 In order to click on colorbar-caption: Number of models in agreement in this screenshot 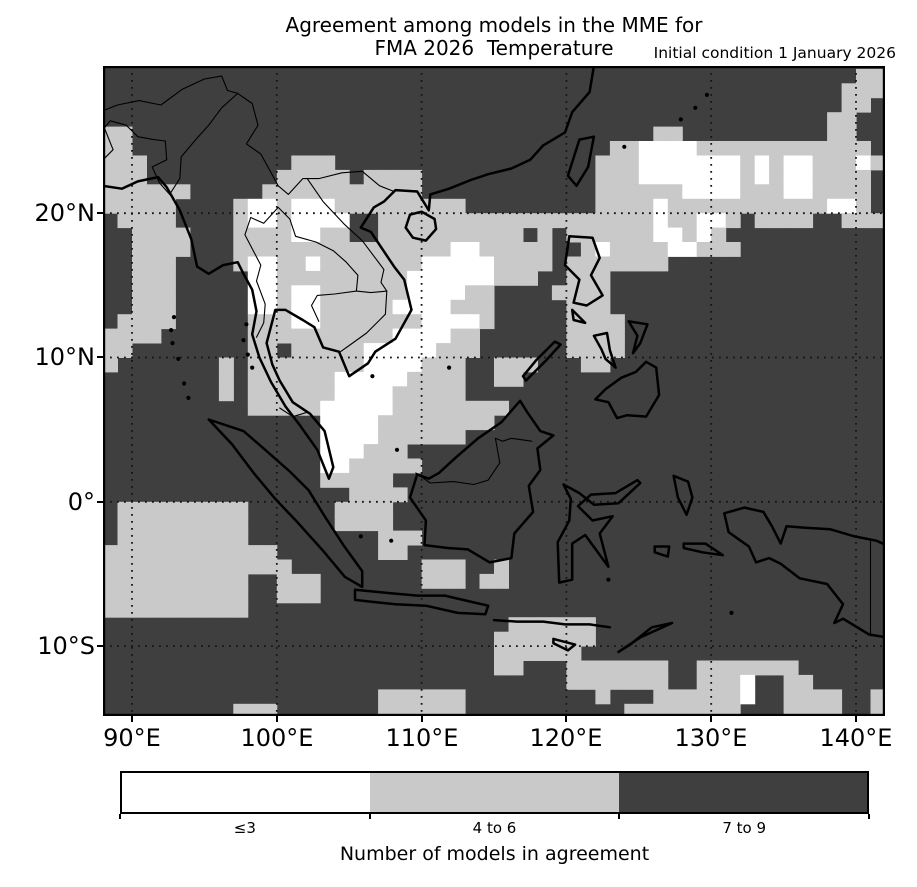, I will do `click(494, 854)`.